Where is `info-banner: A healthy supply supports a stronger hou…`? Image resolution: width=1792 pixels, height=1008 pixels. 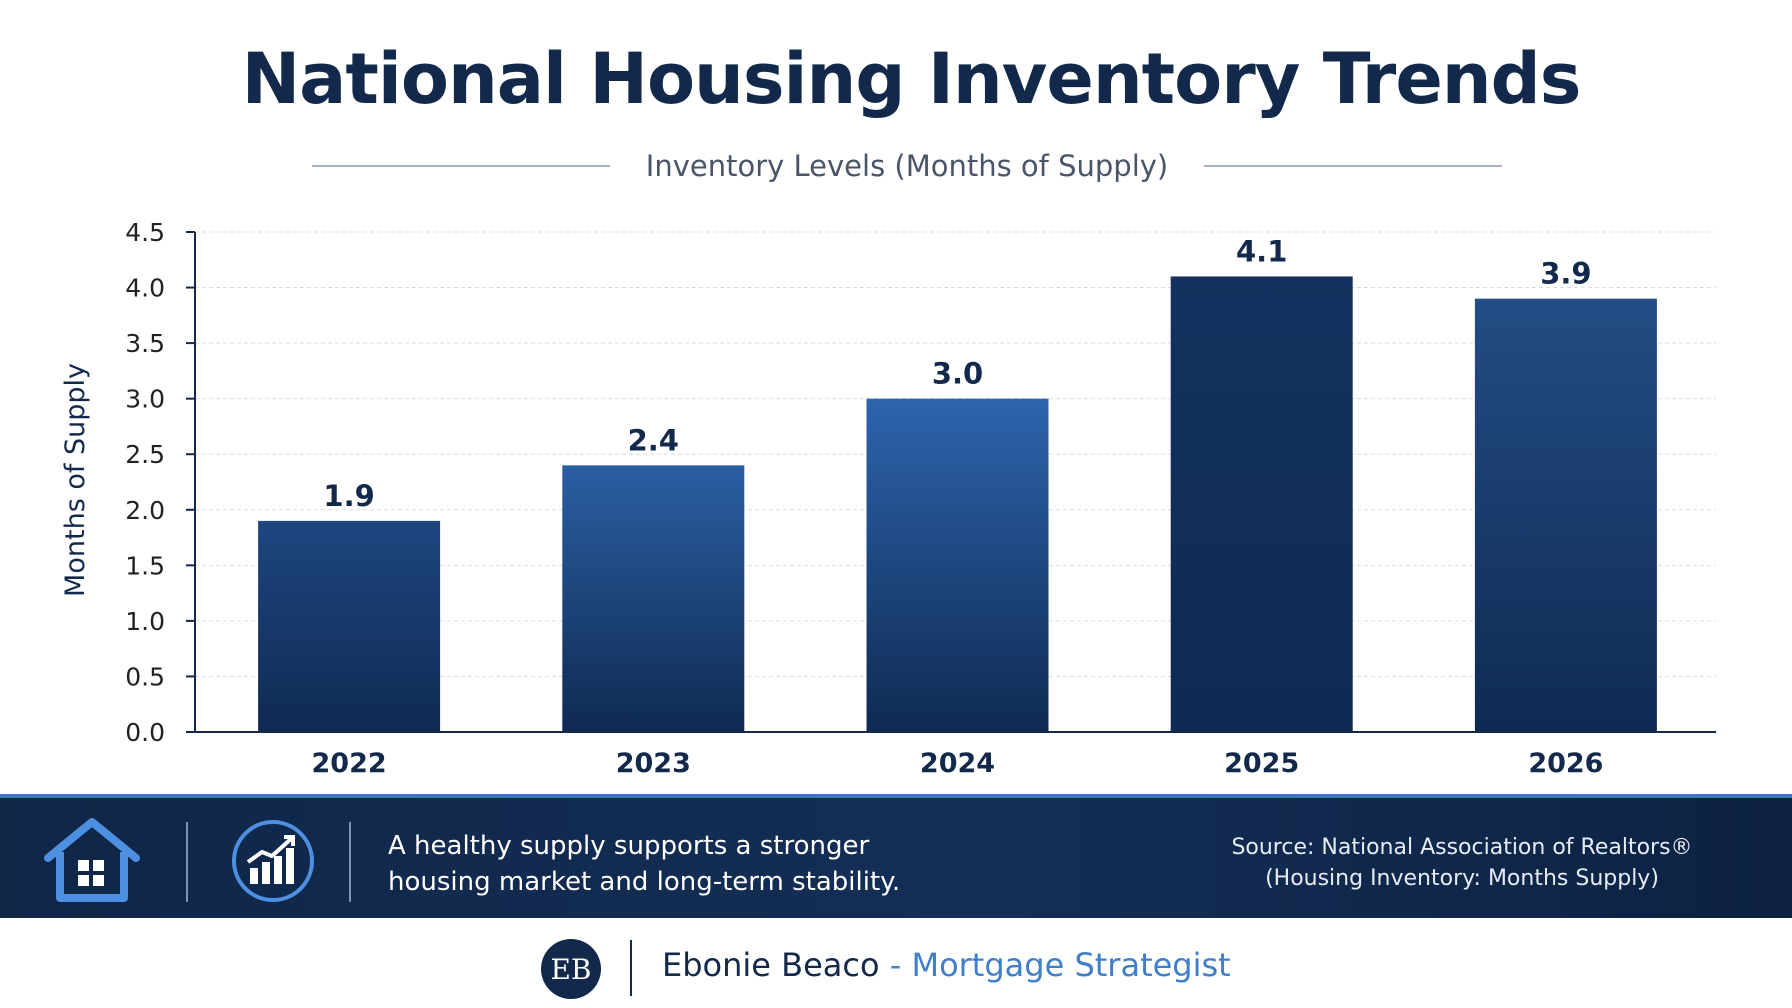
info-banner: A healthy supply supports a stronger hou… is located at coordinates (896, 856).